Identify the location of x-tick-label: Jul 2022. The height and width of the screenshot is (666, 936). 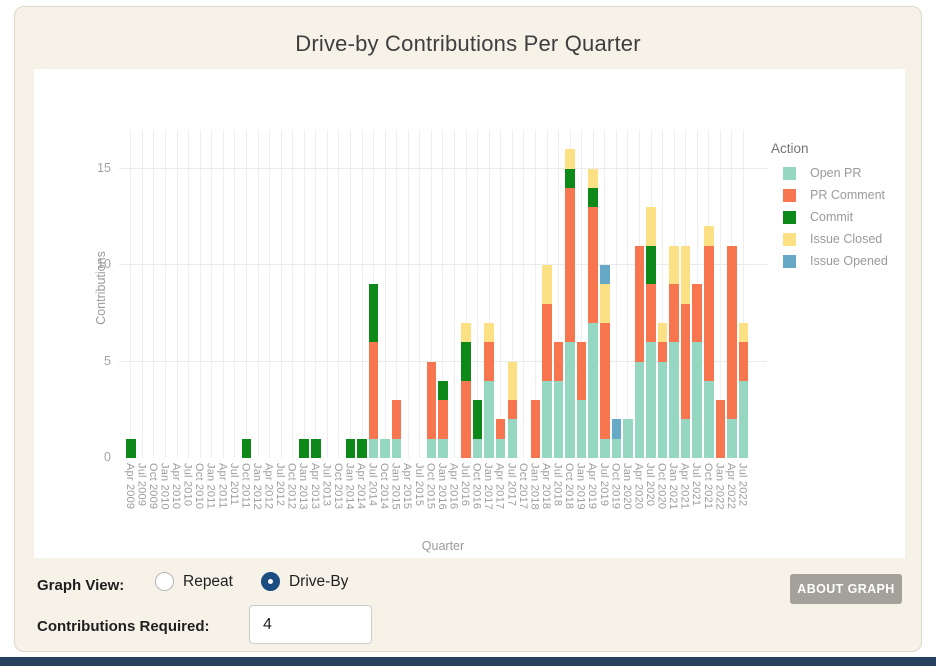
(742, 485).